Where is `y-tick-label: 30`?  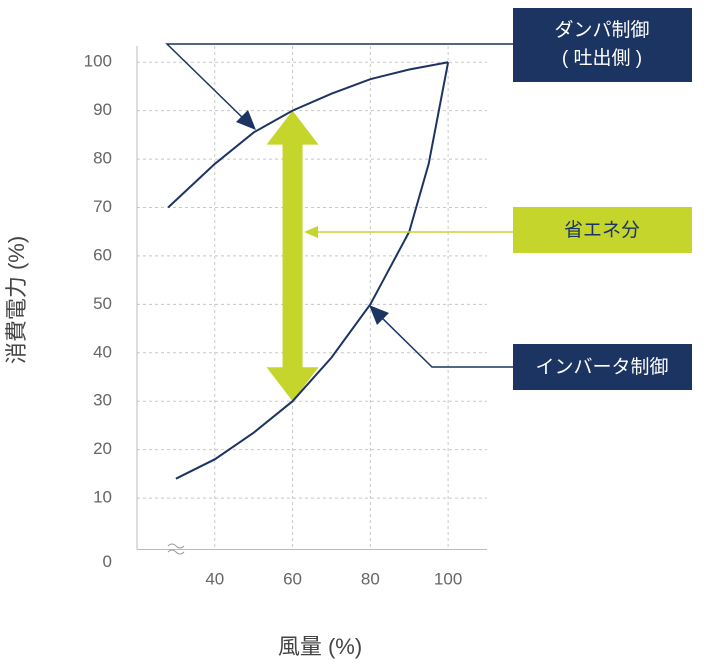
y-tick-label: 30 is located at coordinates (102, 400).